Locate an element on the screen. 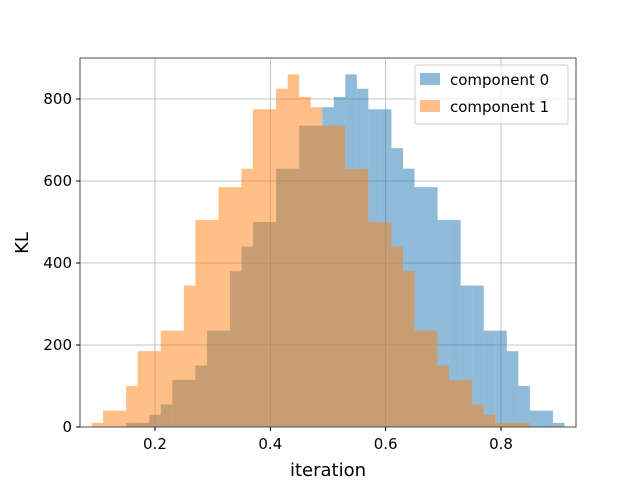 The height and width of the screenshot is (480, 640). x-tick-label-3: 0.8 is located at coordinates (501, 444).